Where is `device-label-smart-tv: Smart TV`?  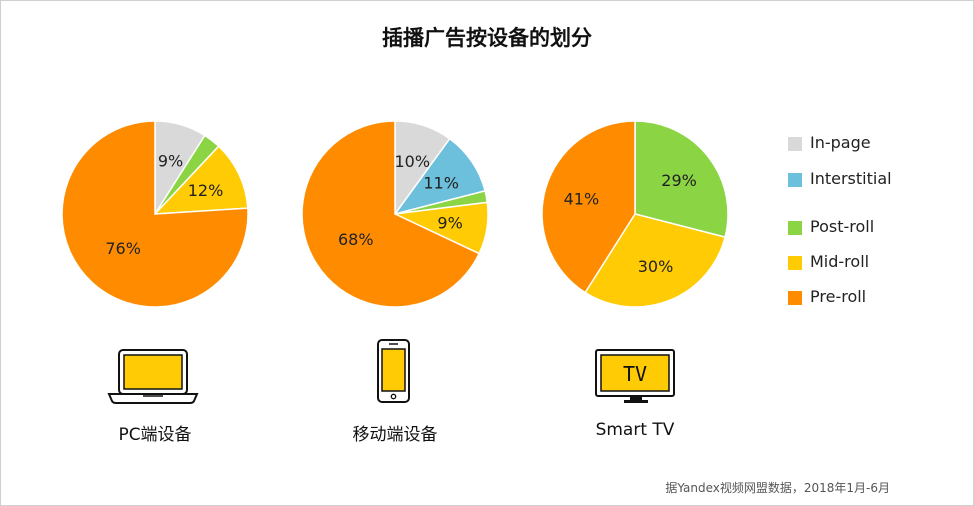
device-label-smart-tv: Smart TV is located at coordinates (635, 430).